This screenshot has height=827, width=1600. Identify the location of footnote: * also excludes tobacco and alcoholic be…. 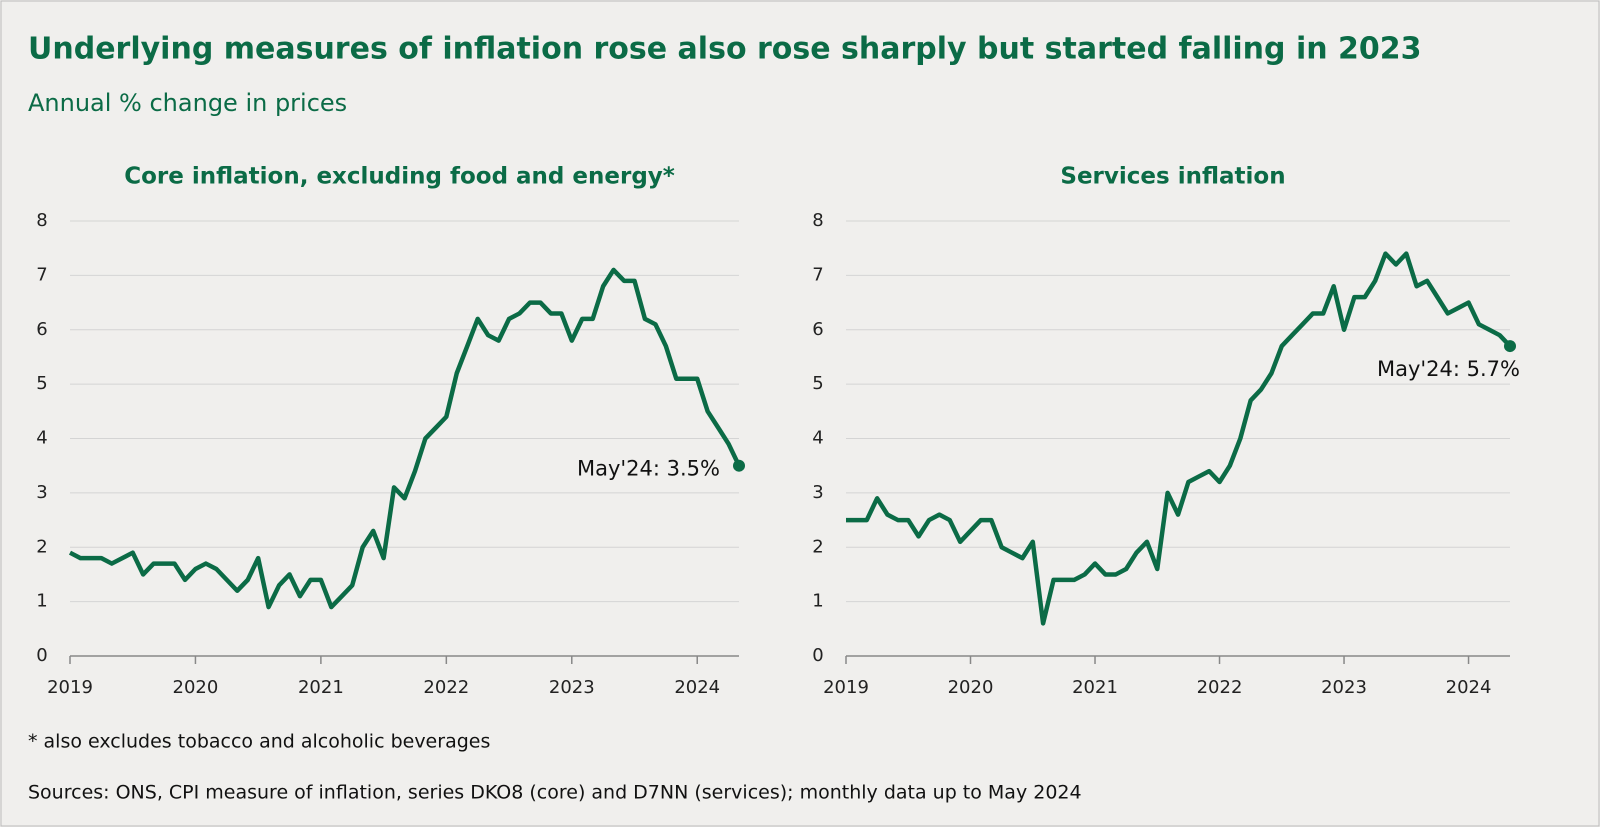
(259, 742).